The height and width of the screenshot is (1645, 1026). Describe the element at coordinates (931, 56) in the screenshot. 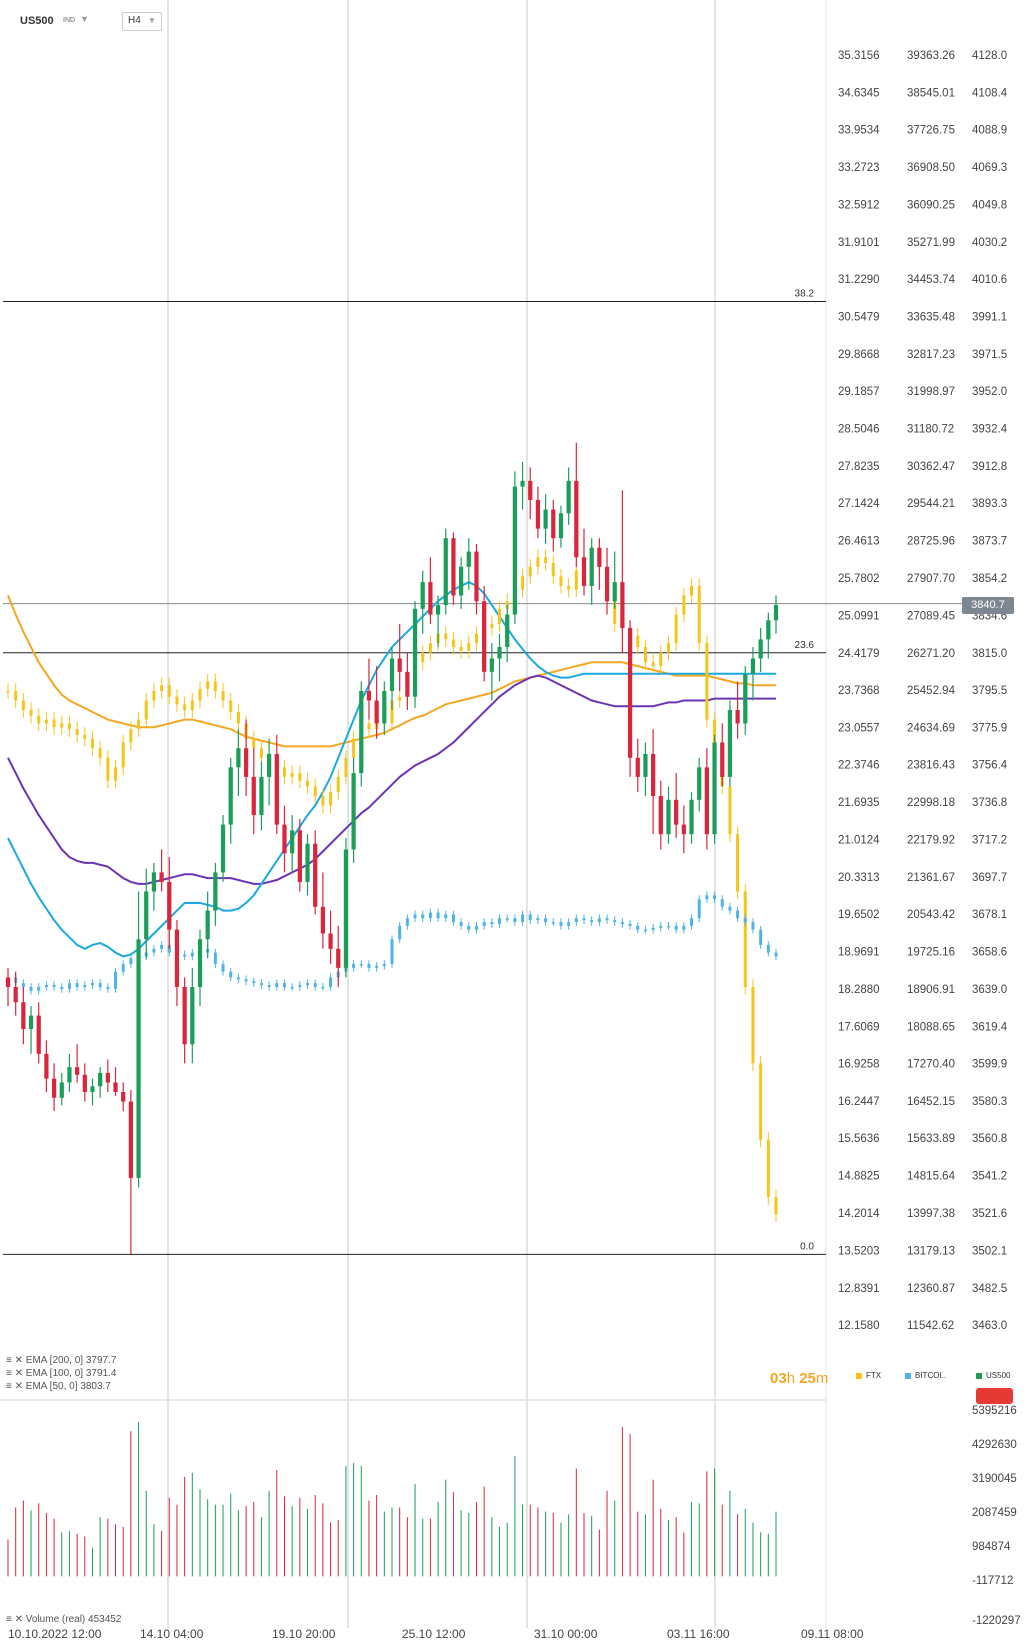

I see `bitcoin-tick: 39363.26` at that location.